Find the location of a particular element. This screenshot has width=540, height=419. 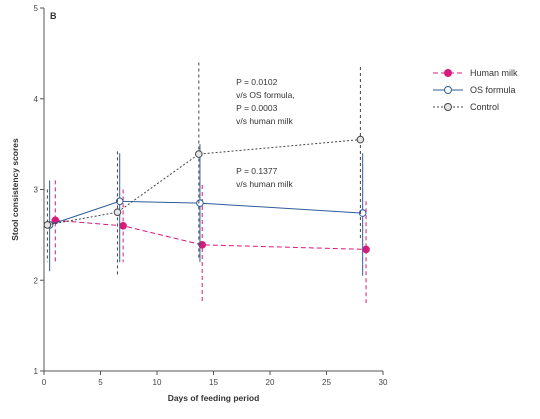

x-tick-label: 30 is located at coordinates (383, 382).